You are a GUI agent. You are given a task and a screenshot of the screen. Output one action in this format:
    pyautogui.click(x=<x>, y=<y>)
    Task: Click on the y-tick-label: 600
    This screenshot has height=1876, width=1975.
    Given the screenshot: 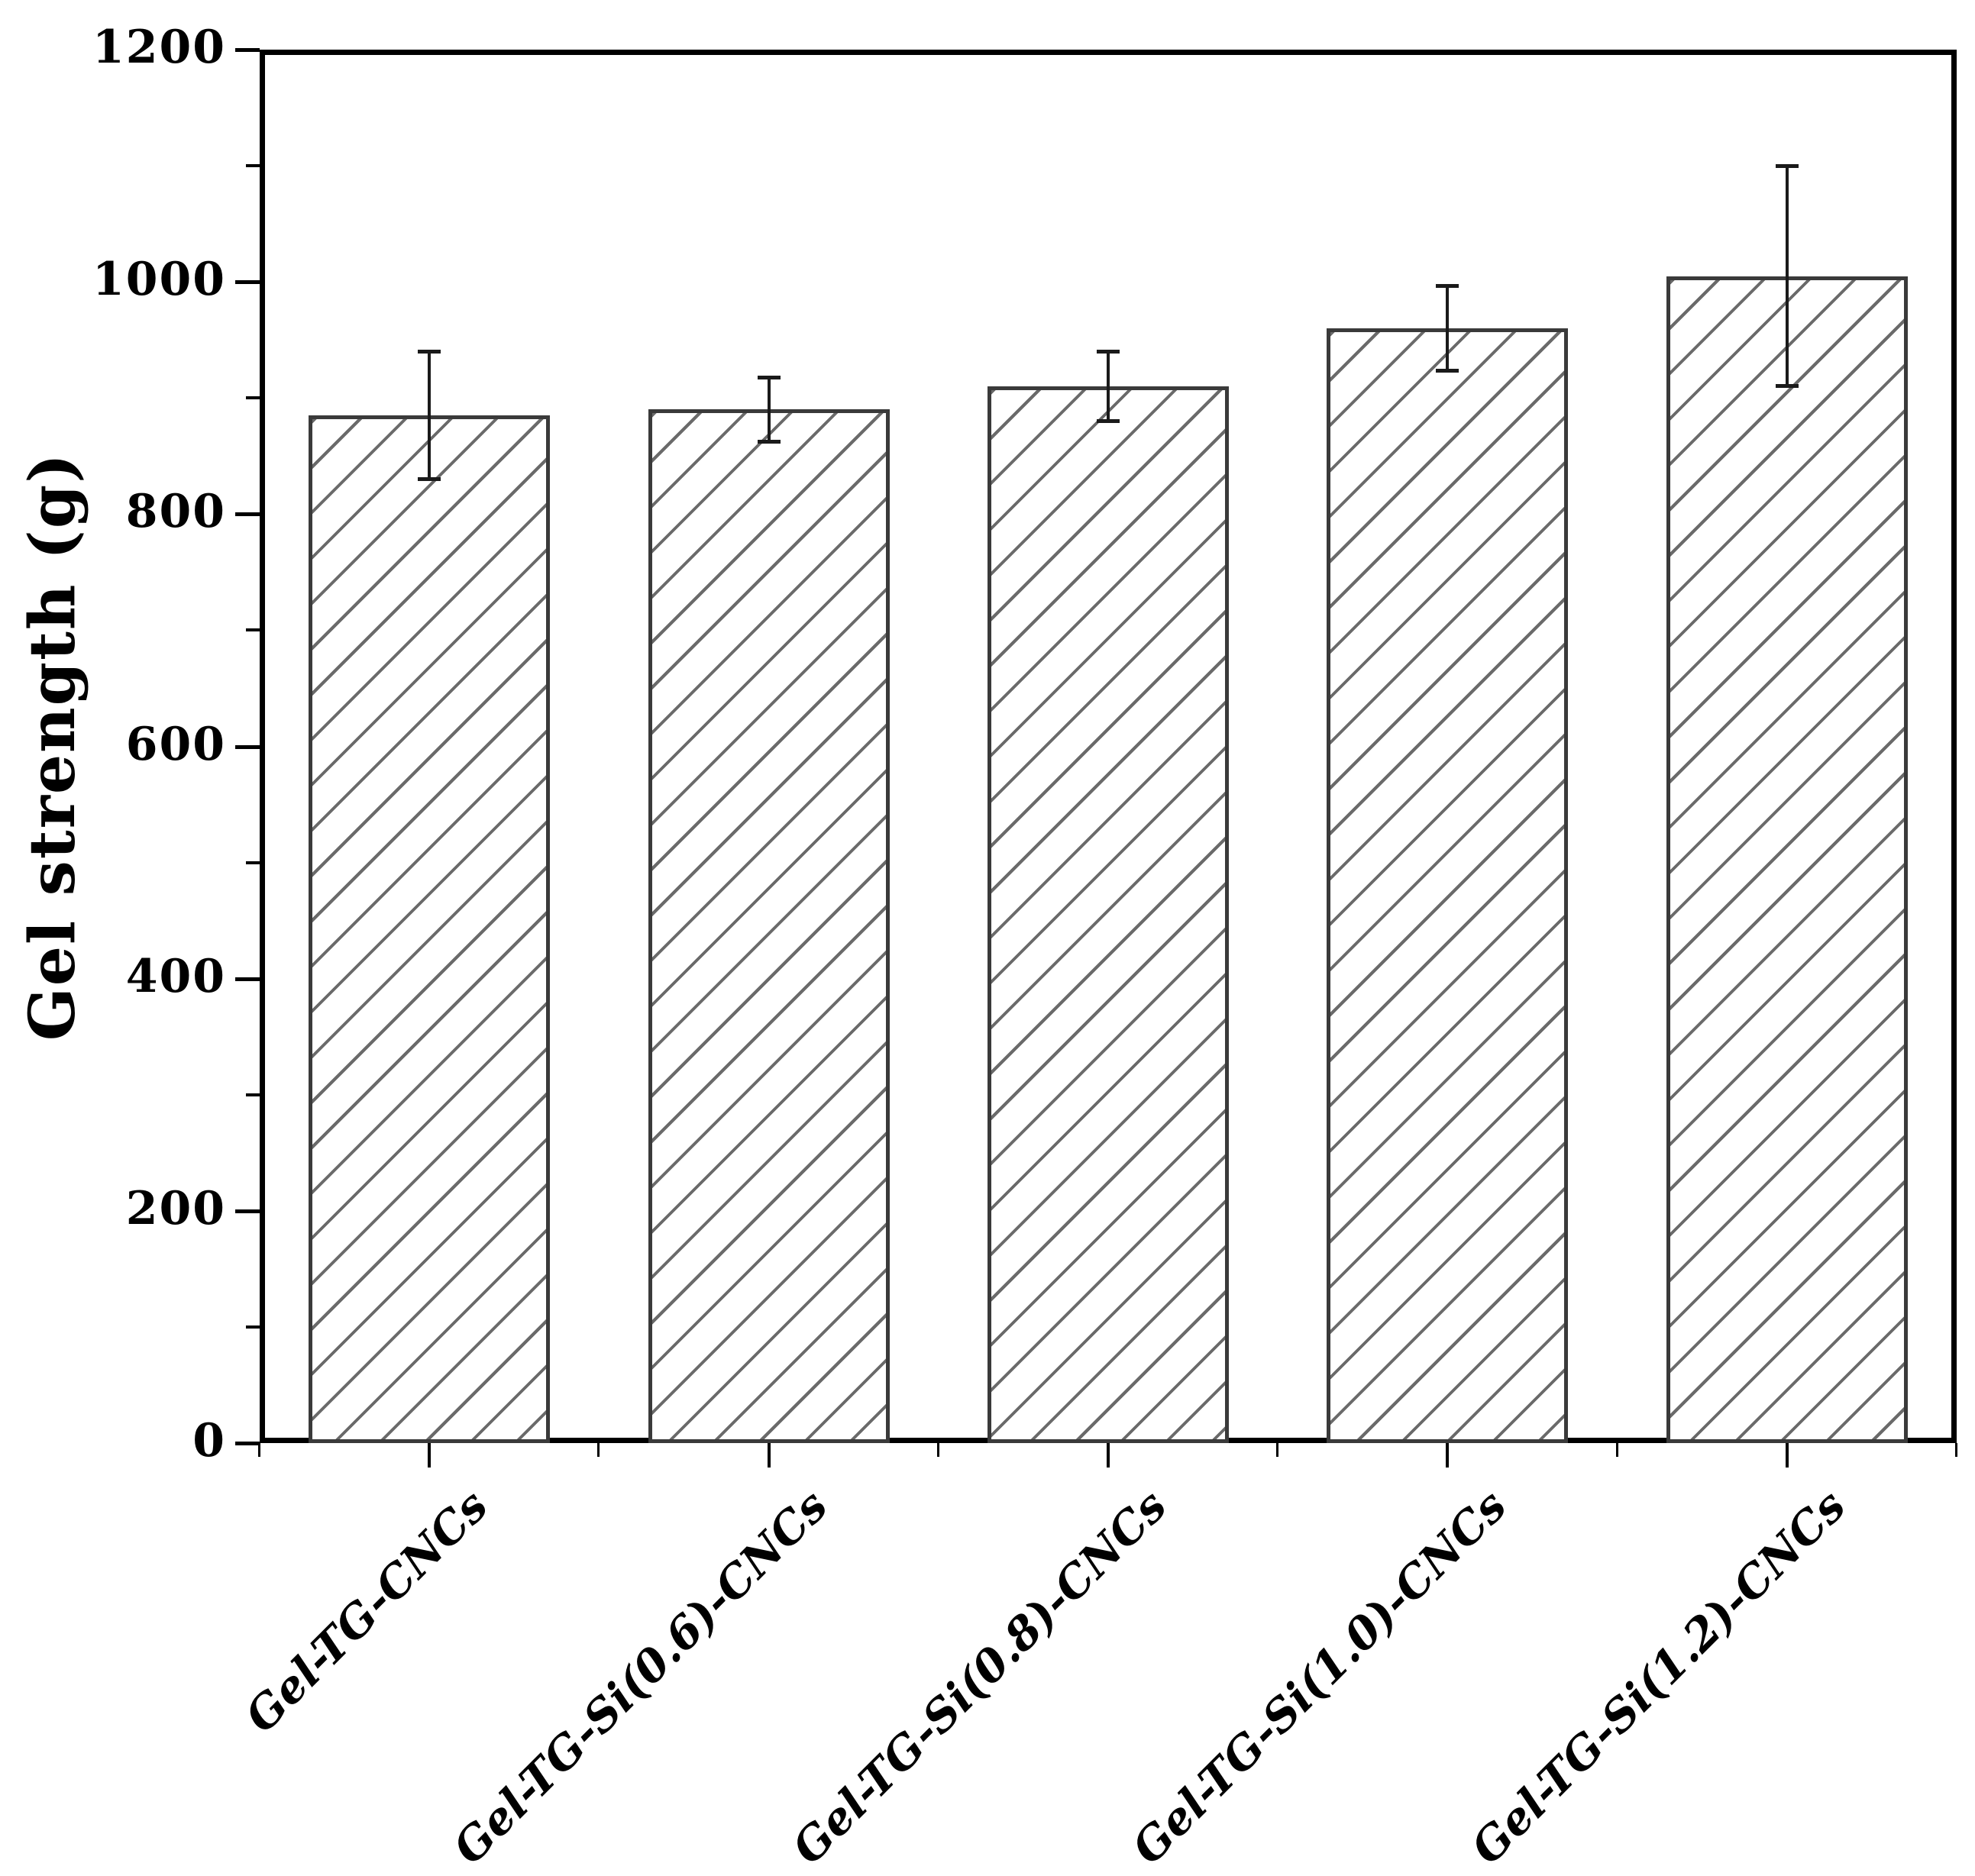 What is the action you would take?
    pyautogui.click(x=175, y=744)
    